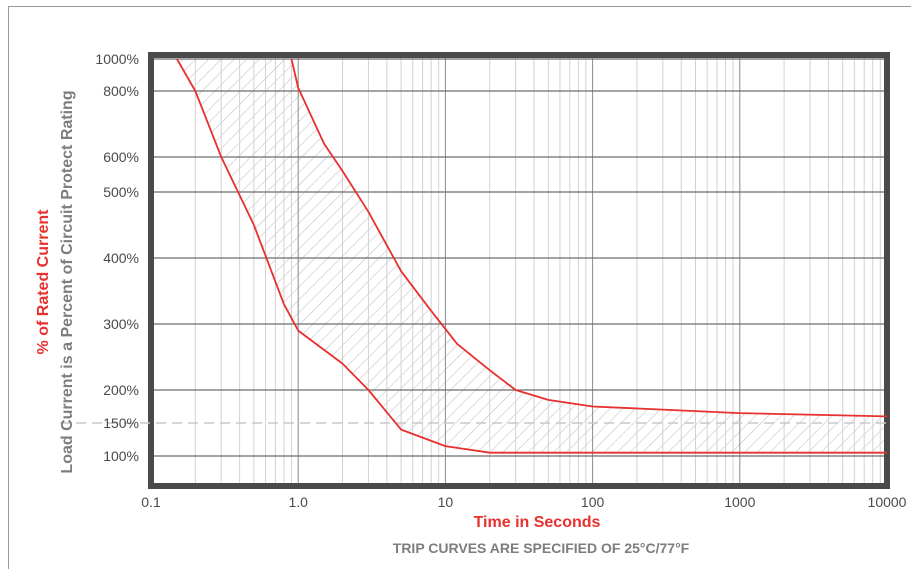  I want to click on x-tick-label: 10000, so click(887, 502).